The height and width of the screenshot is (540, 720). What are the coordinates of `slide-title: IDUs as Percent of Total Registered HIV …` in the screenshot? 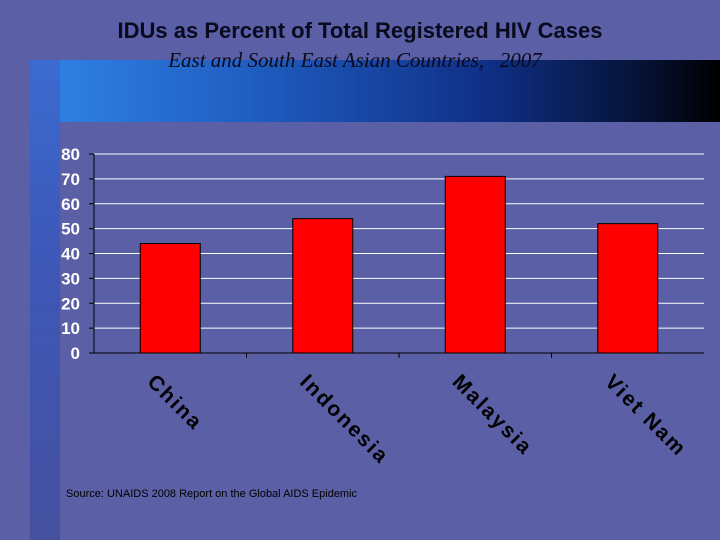 It's located at (360, 30).